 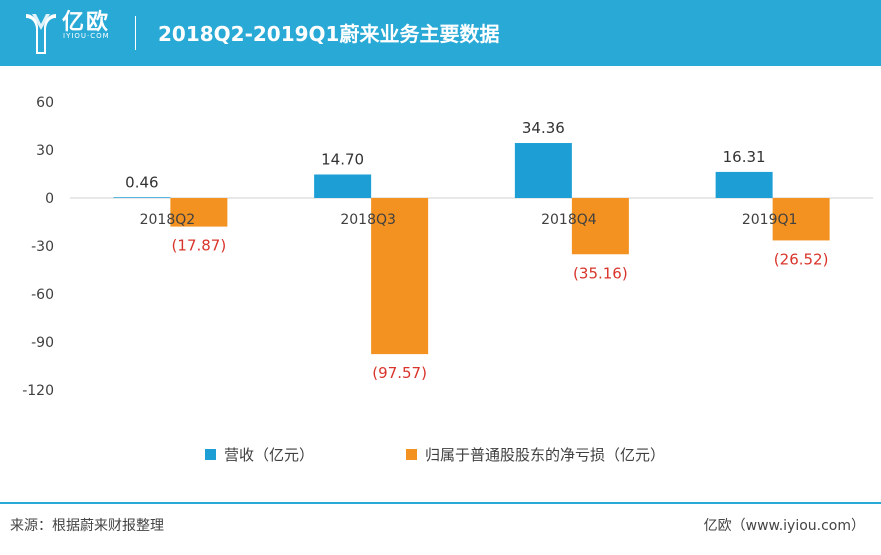 I want to click on legend-item-revenue: 营收（亿元）, so click(x=259, y=454).